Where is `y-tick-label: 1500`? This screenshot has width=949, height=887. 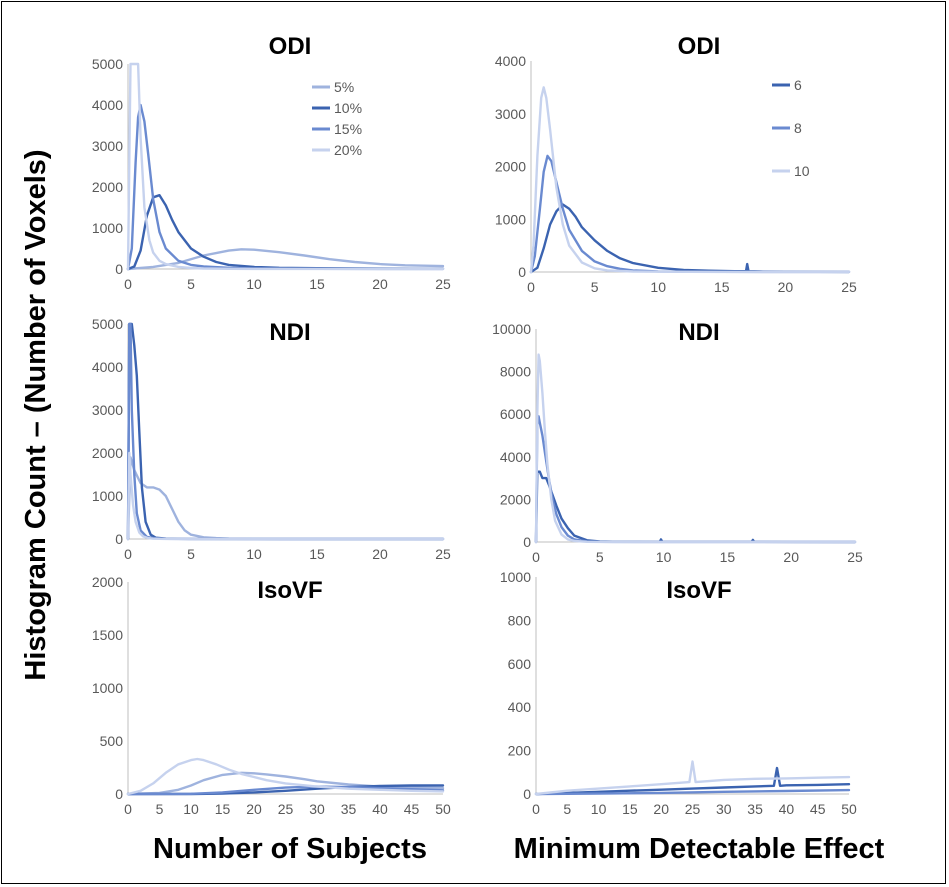
y-tick-label: 1500 is located at coordinates (107, 635).